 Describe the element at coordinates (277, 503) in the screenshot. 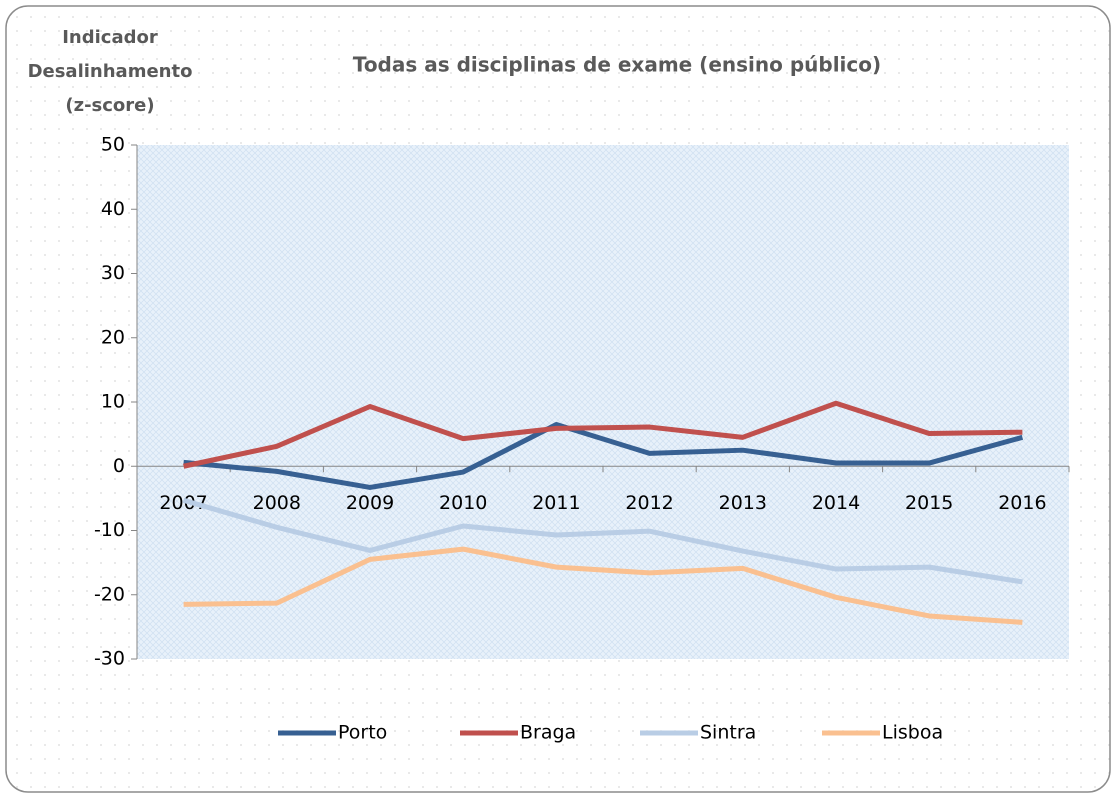

I see `x-tick-label: 2008` at that location.